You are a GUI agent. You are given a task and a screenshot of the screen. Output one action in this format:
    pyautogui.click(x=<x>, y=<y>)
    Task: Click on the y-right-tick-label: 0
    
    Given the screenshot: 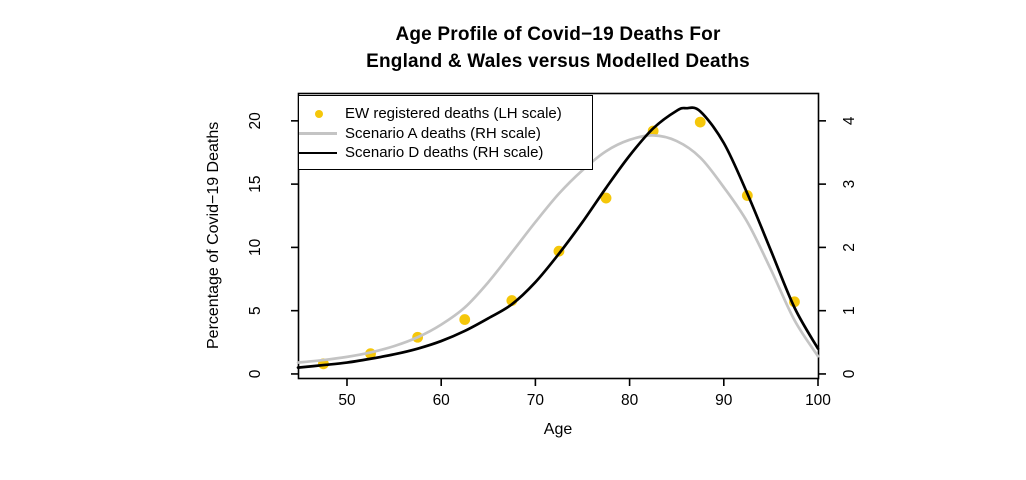 What is the action you would take?
    pyautogui.click(x=849, y=373)
    